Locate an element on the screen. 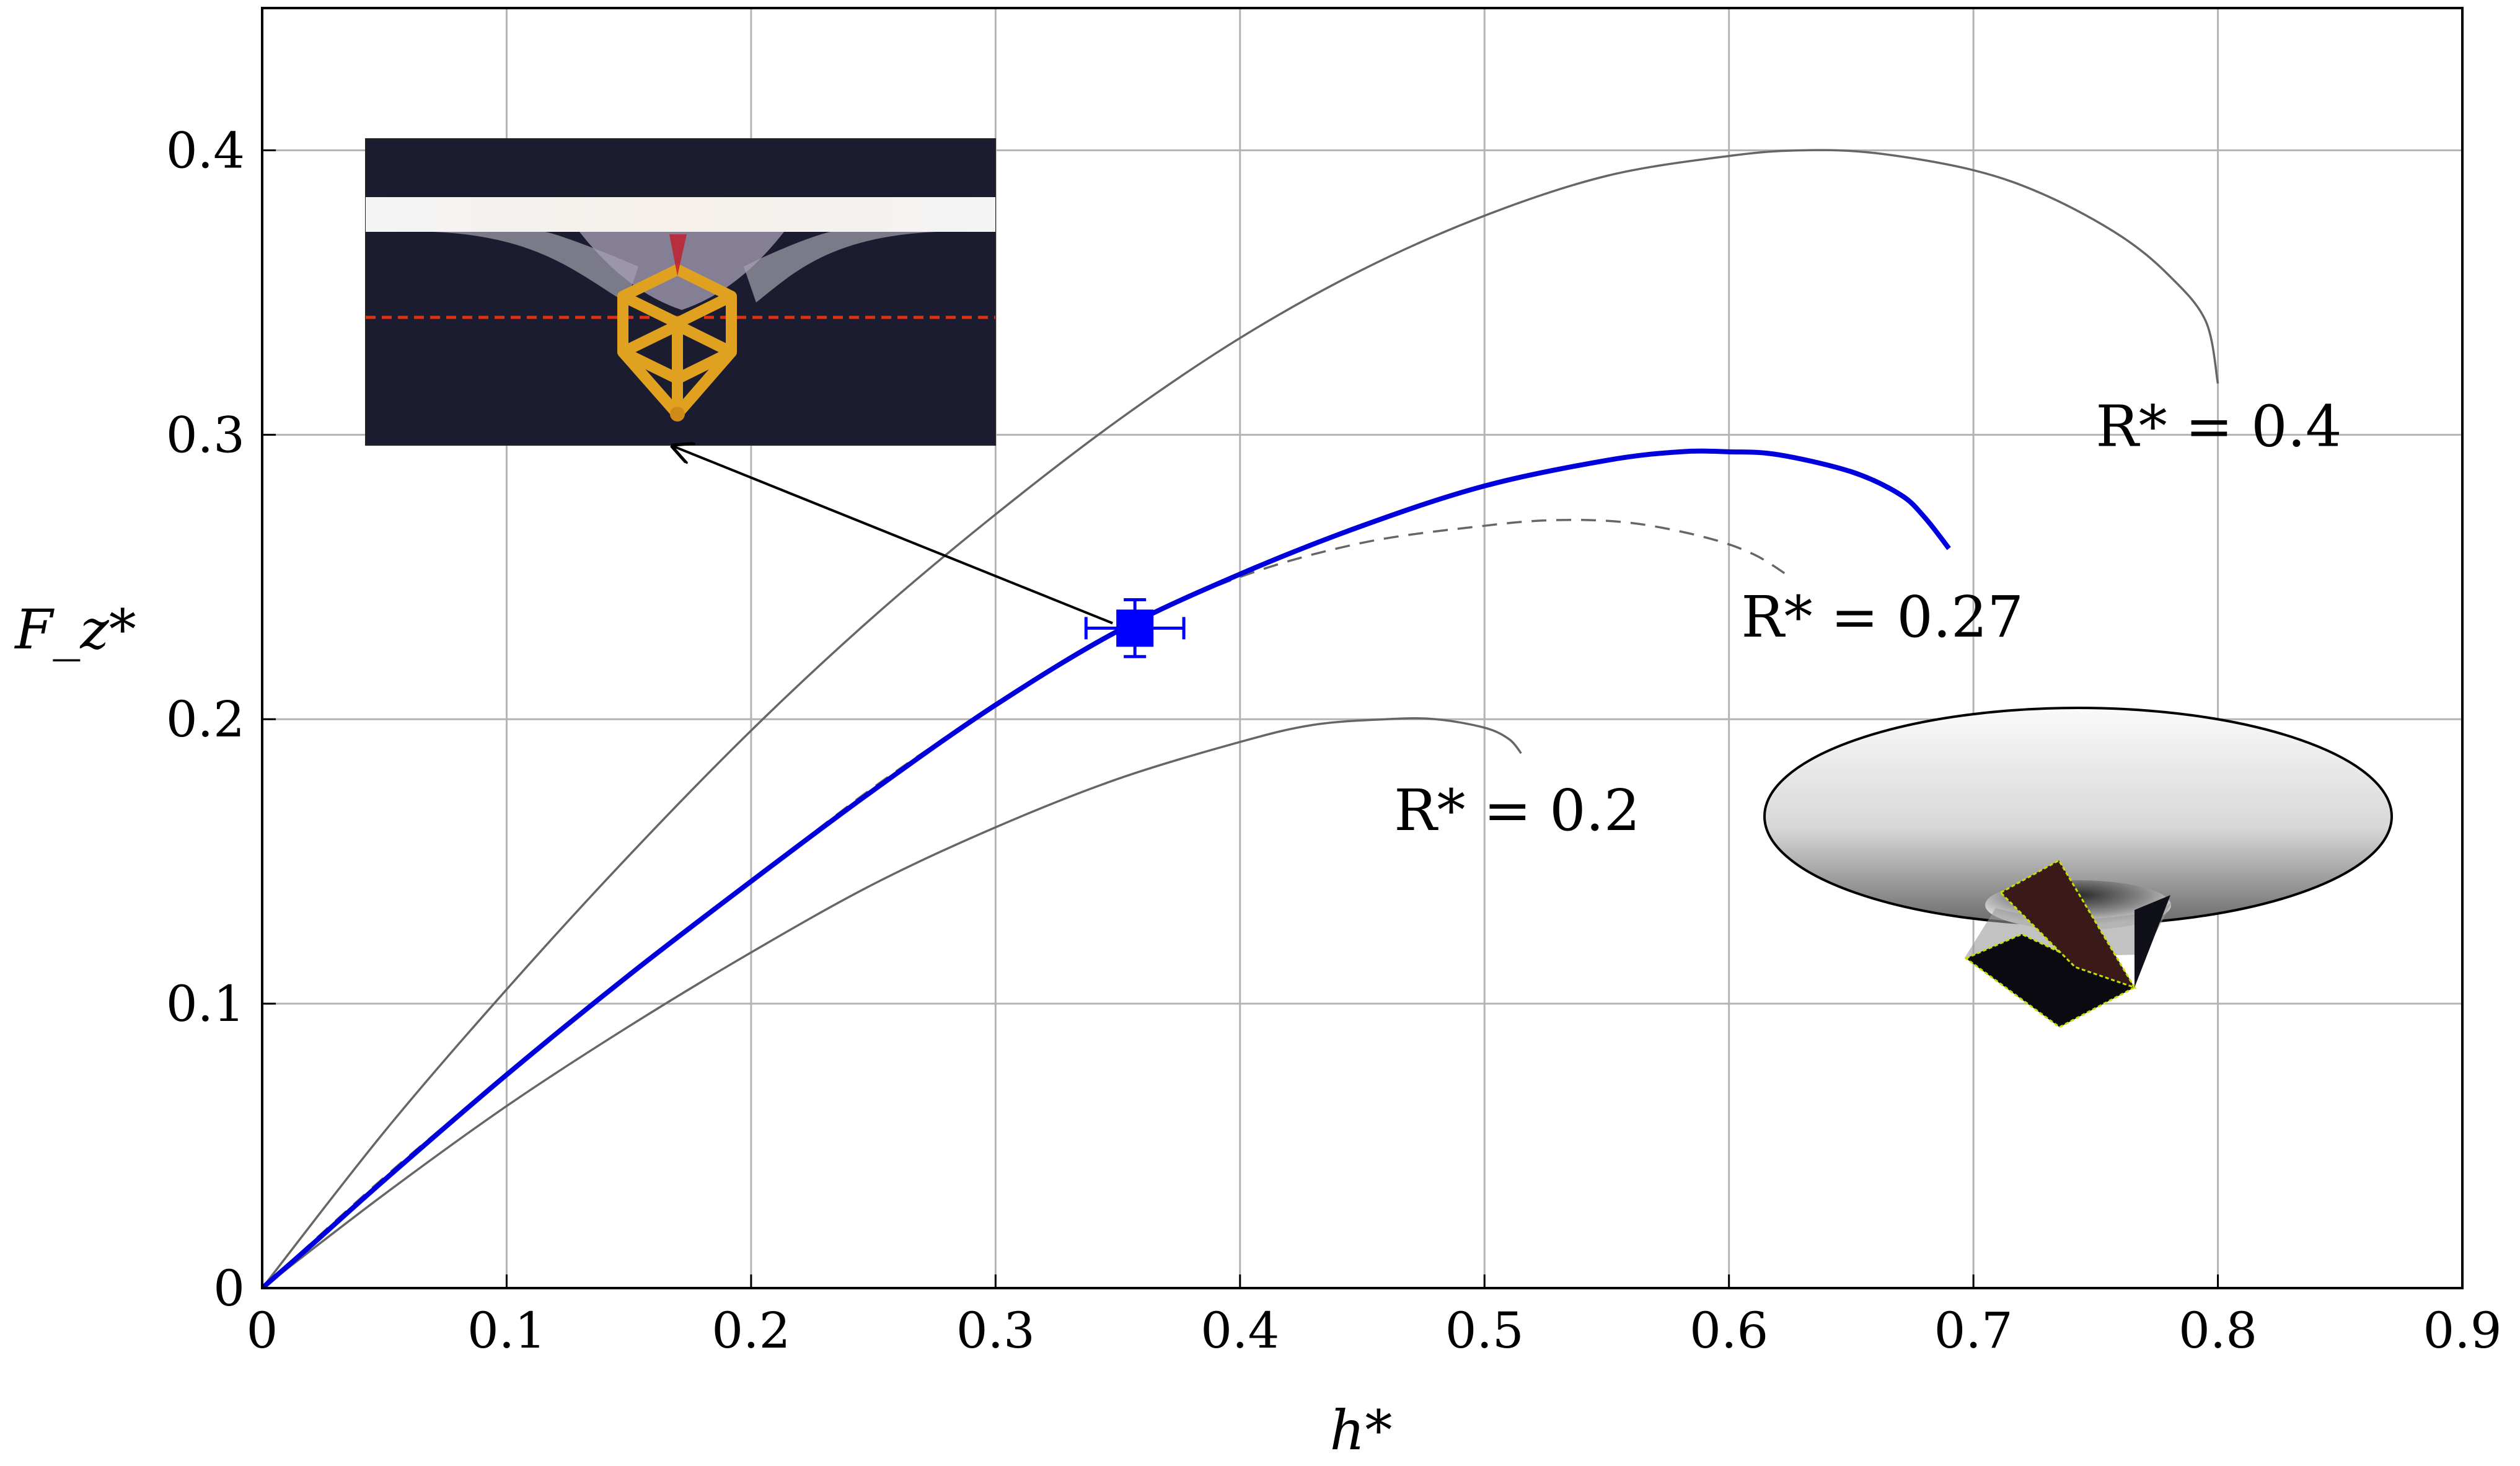  x-tick-label: 0.6 is located at coordinates (1729, 1330).